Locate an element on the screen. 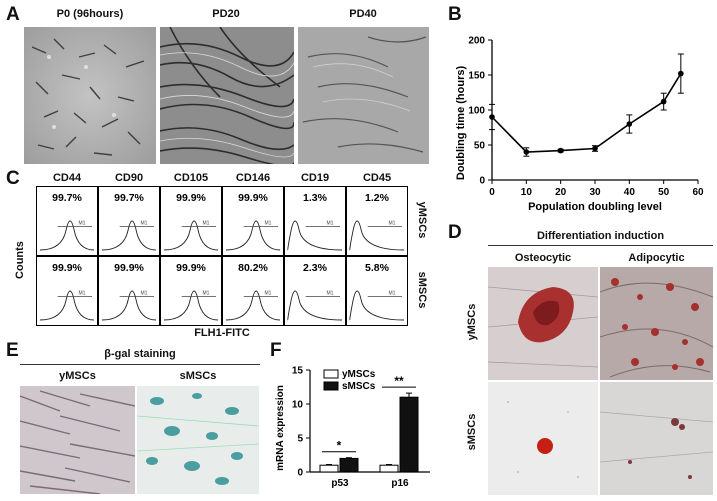  flow-x-label: FLH1-FITC is located at coordinates (222, 333).